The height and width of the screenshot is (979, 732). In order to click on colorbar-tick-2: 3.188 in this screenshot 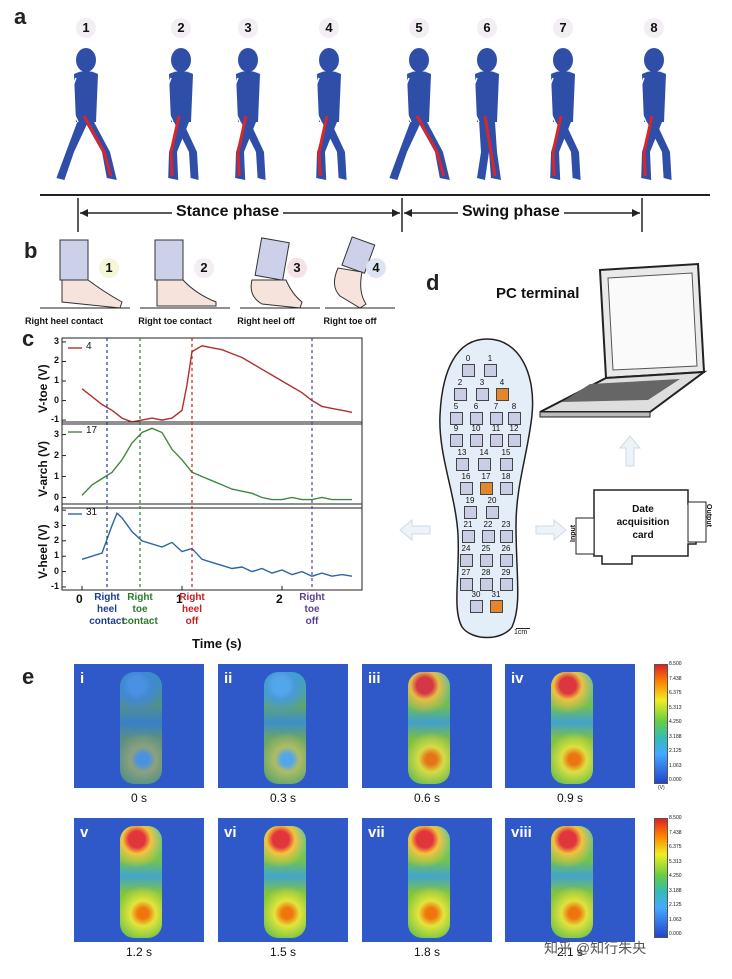, I will do `click(675, 890)`.